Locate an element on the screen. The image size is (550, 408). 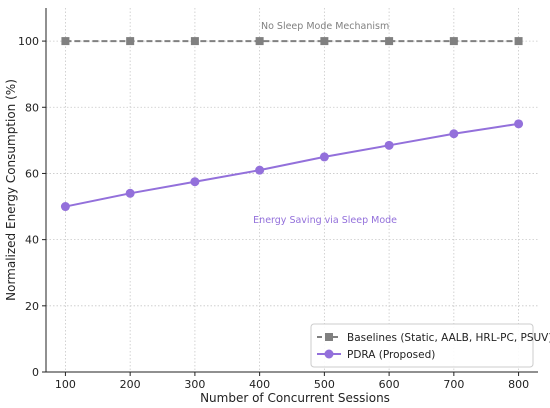
x-tick-label-700: 700 is located at coordinates (453, 384).